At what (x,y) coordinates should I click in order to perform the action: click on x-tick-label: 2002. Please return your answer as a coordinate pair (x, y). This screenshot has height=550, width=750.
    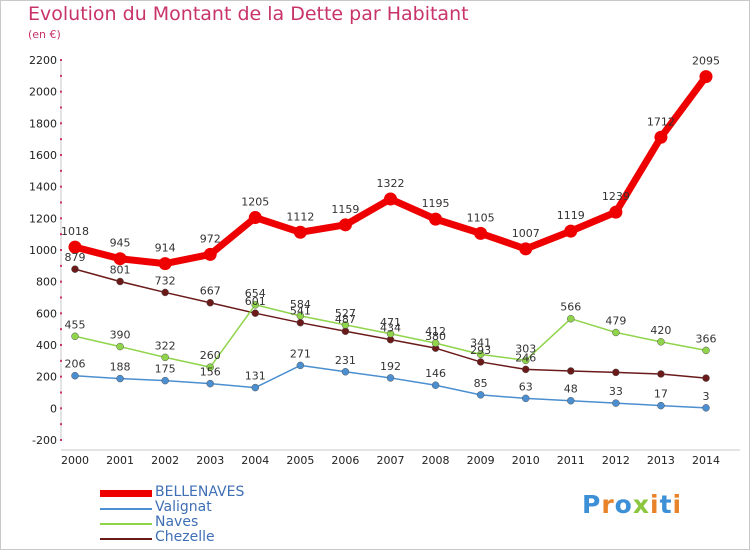
    Looking at the image, I should click on (165, 460).